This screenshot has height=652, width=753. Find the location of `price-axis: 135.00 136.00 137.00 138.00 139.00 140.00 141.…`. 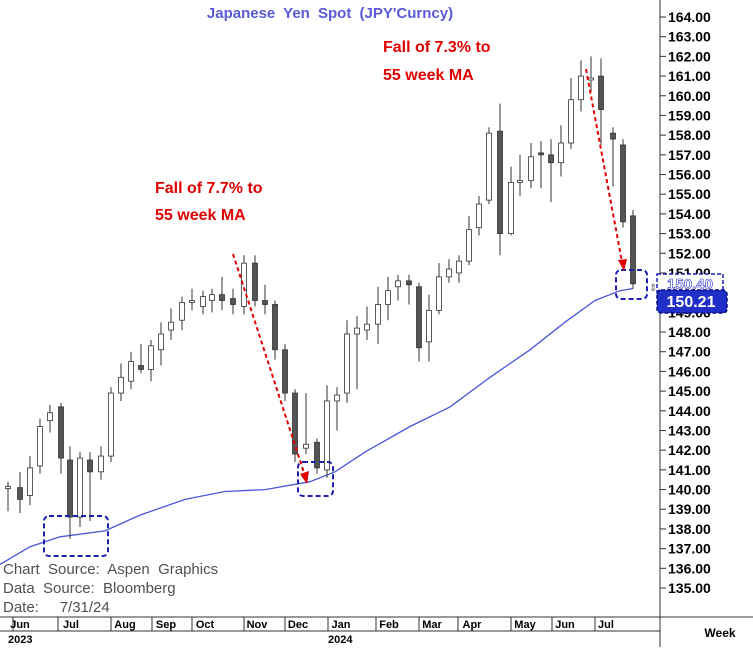

price-axis: 135.00 136.00 137.00 138.00 139.00 140.00 141.… is located at coordinates (706, 315).